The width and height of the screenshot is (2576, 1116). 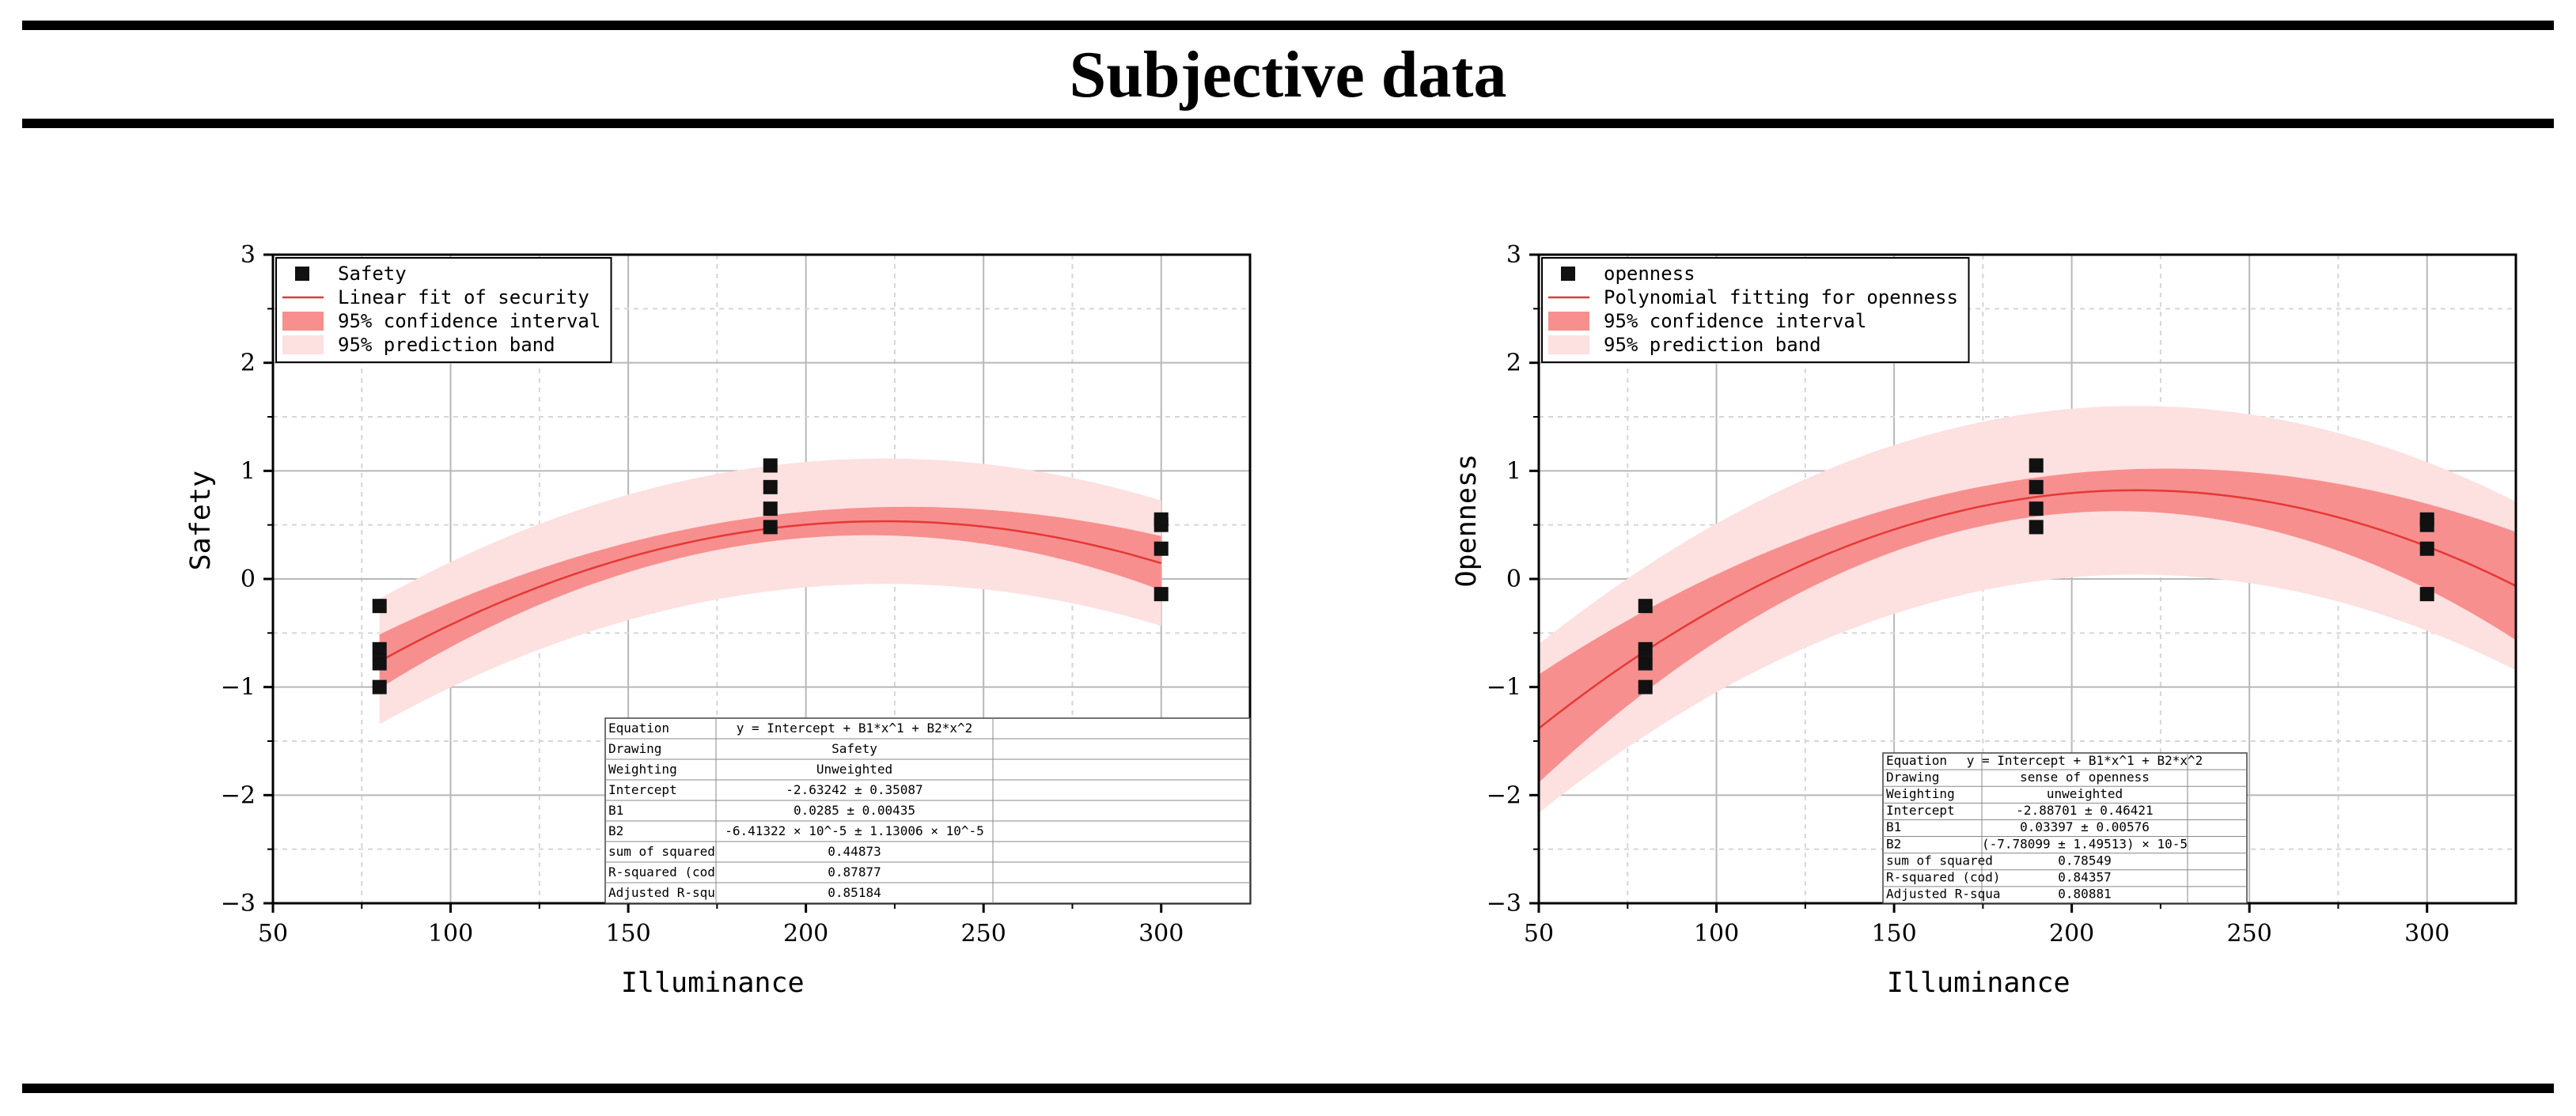 I want to click on stats-key: R-squared (cod, so click(x=661, y=872).